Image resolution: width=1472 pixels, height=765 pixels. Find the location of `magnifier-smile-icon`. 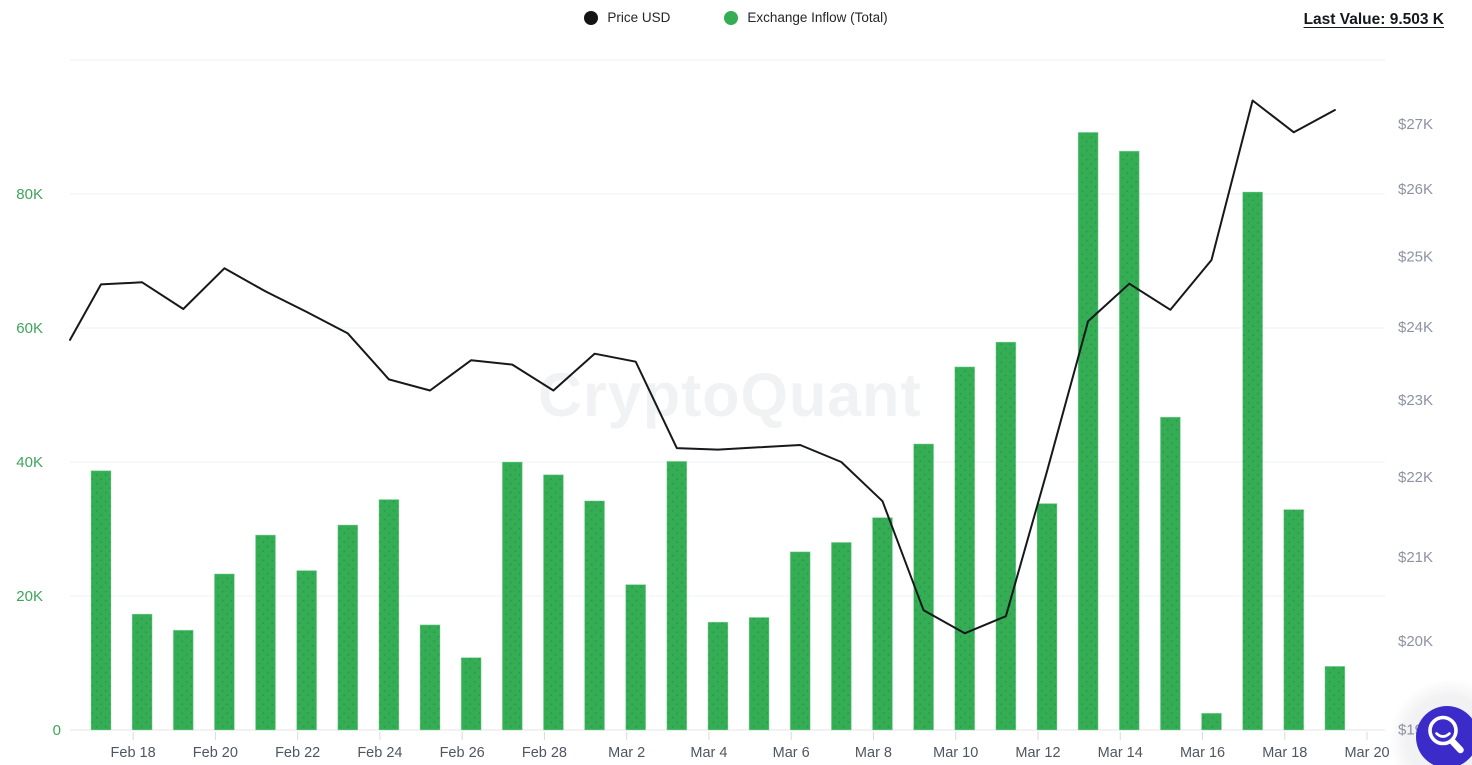

magnifier-smile-icon is located at coordinates (1443, 735).